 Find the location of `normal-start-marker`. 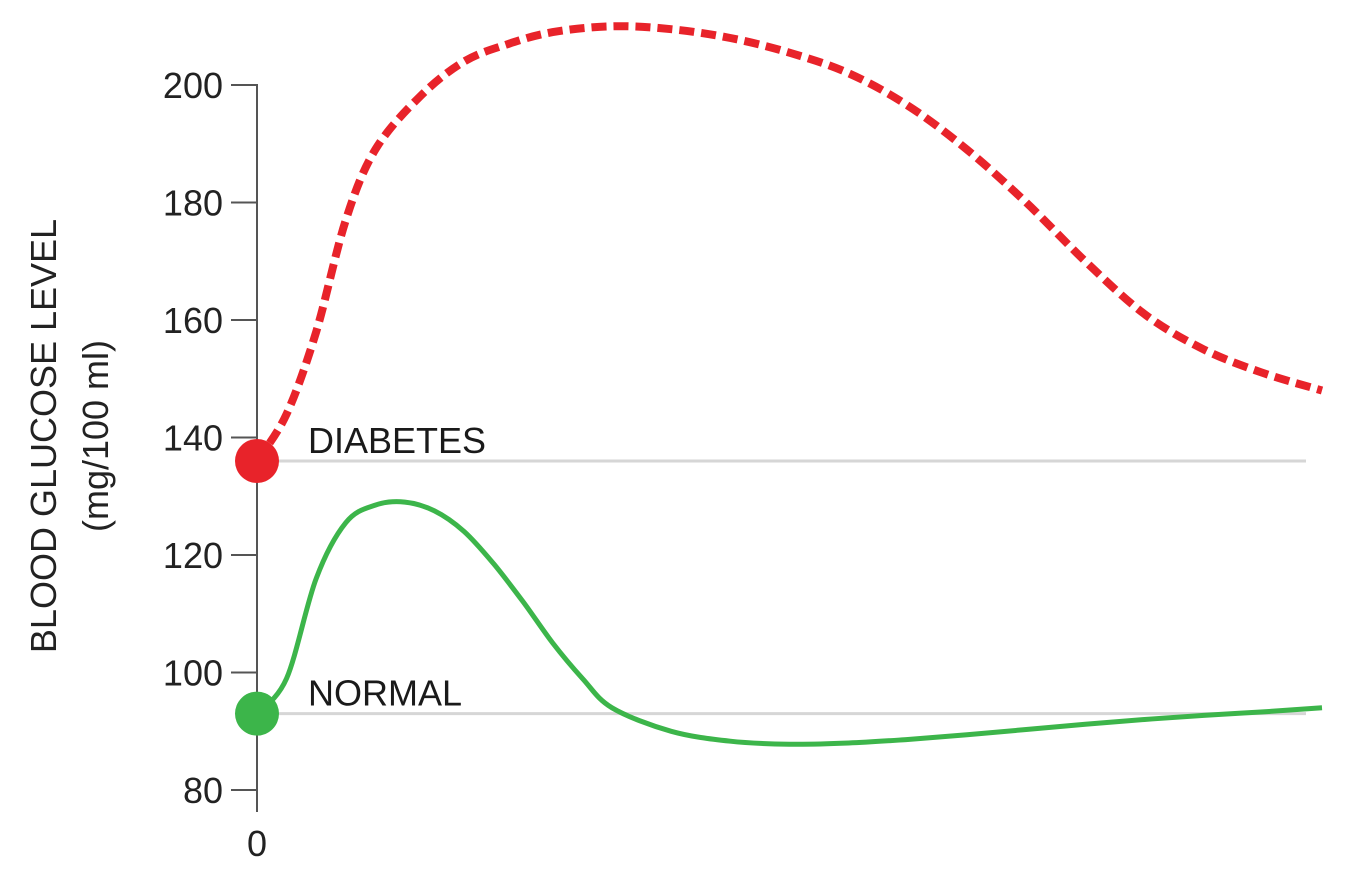

normal-start-marker is located at coordinates (257, 713).